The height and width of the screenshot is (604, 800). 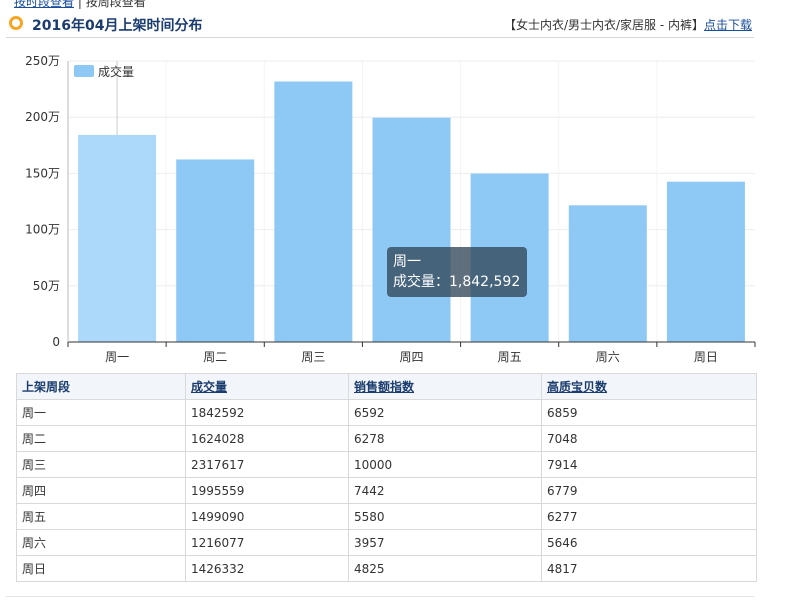 What do you see at coordinates (457, 282) in the screenshot?
I see `tooltip-value: 成交量：1,842,592` at bounding box center [457, 282].